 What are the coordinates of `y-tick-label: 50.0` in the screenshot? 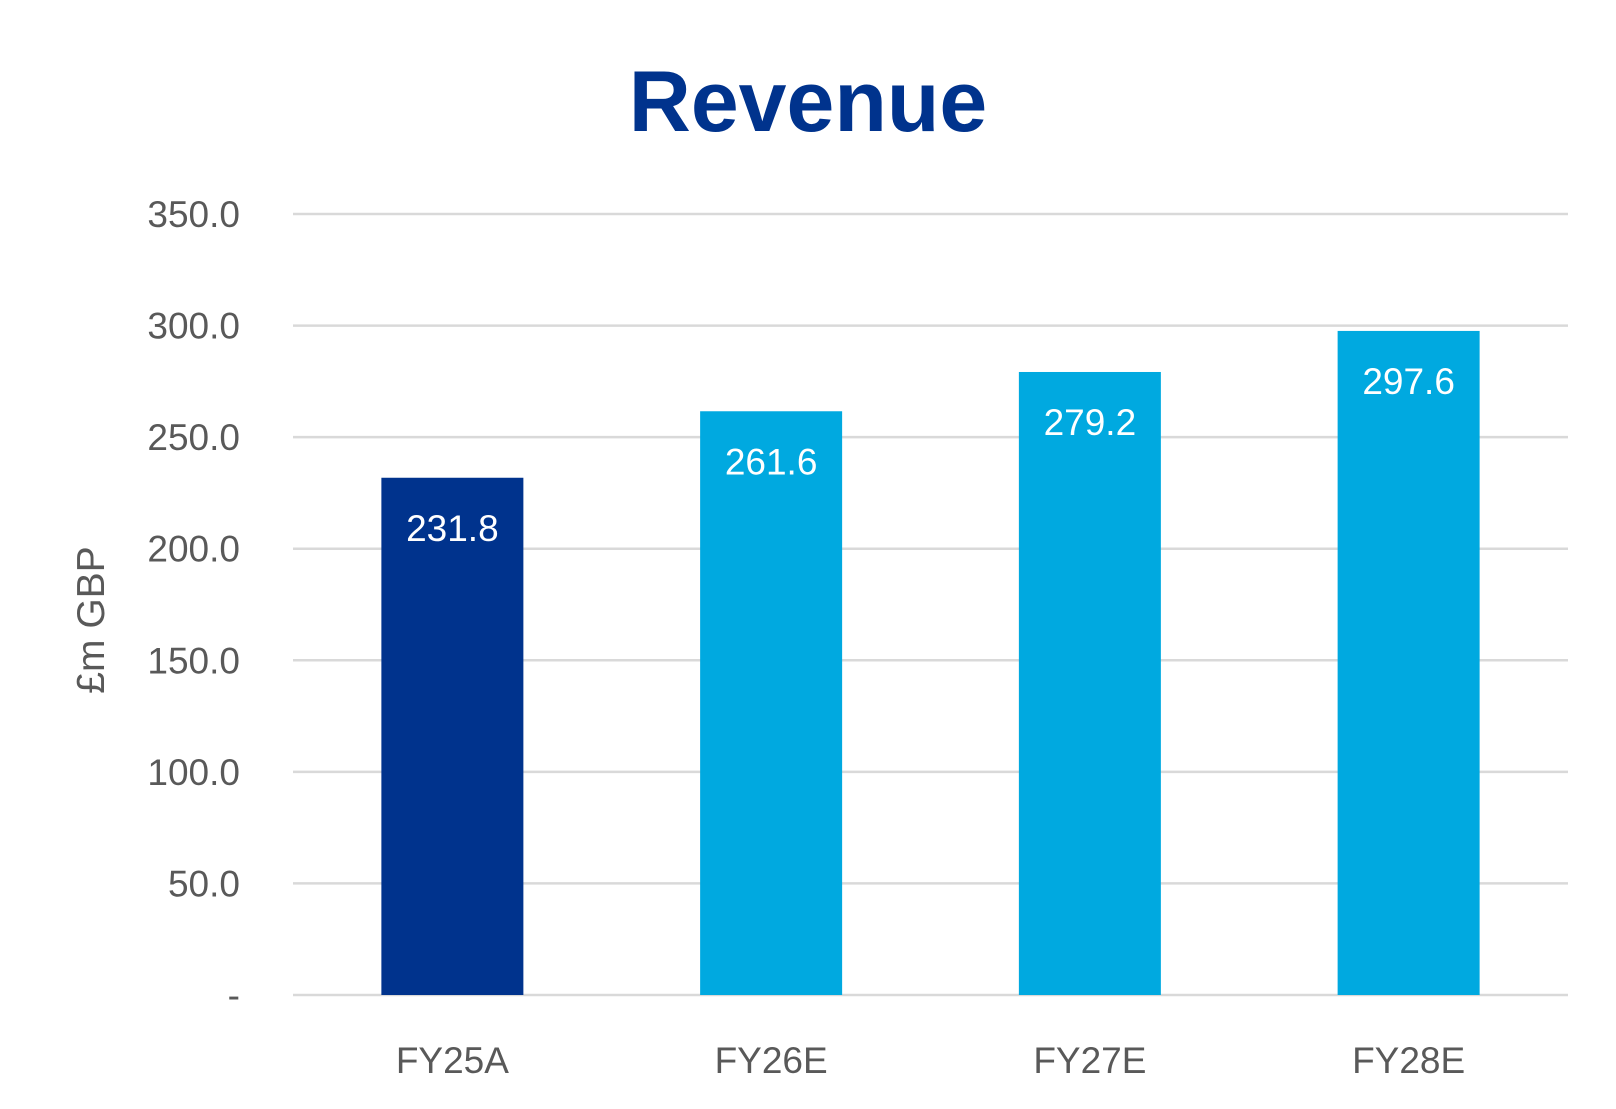 It's located at (204, 883).